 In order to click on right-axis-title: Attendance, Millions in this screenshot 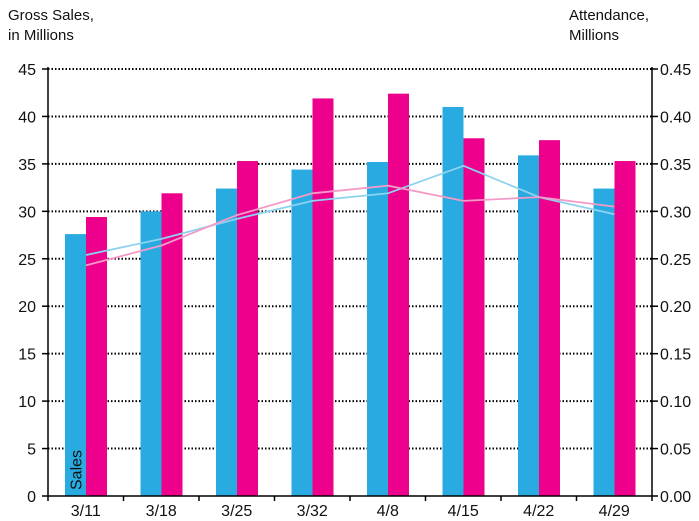, I will do `click(609, 25)`.